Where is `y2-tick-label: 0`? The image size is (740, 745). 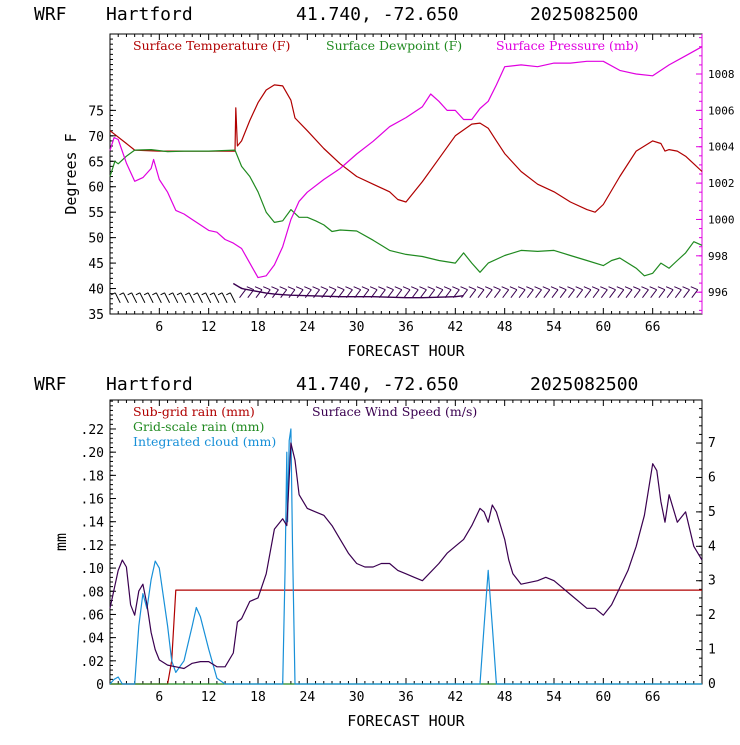 y2-tick-label: 0 is located at coordinates (712, 684).